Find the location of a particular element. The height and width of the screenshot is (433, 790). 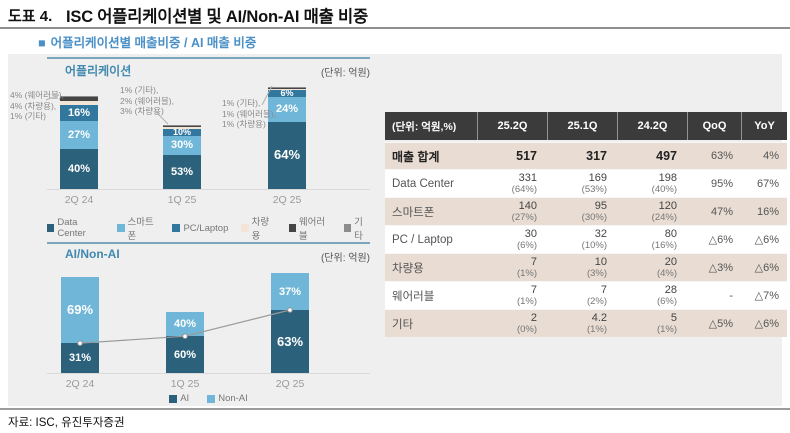

stacked-bar-2Q-24: 31% 69% is located at coordinates (80, 324).